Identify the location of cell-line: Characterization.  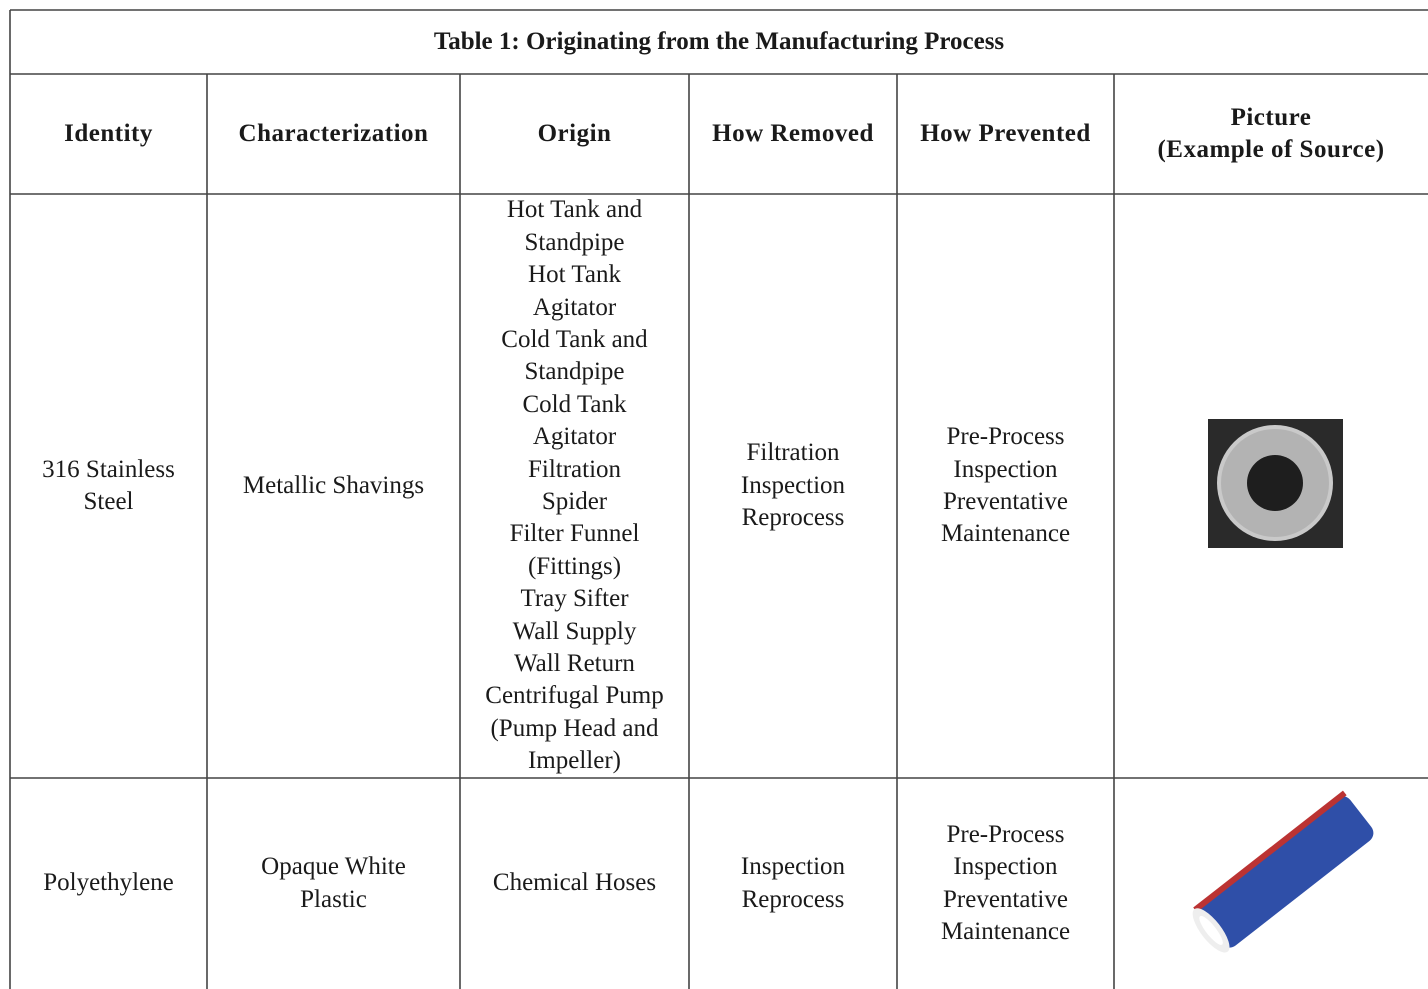
(333, 133).